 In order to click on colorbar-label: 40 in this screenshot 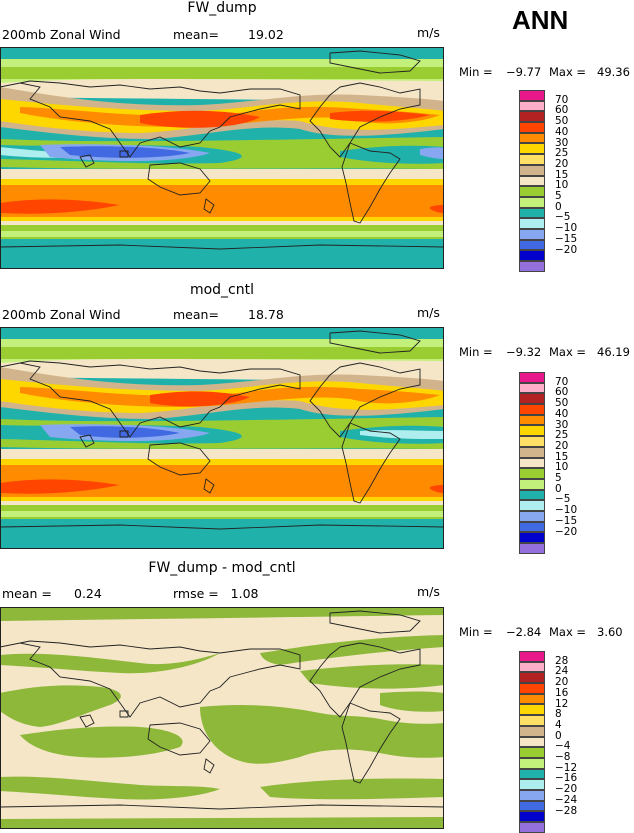, I will do `click(562, 413)`.